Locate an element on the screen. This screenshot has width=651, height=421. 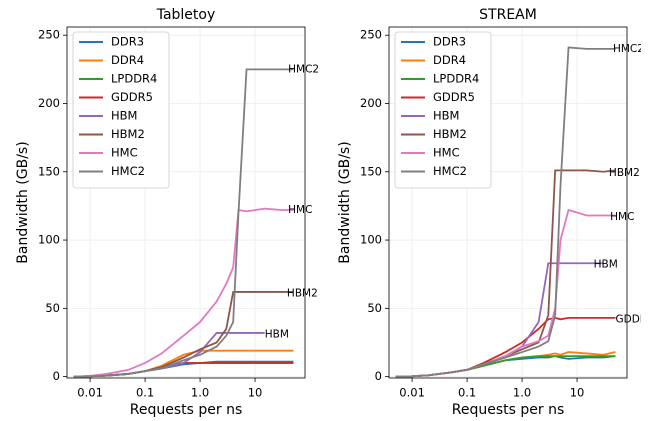
chart-title: Tabletoy is located at coordinates (186, 15).